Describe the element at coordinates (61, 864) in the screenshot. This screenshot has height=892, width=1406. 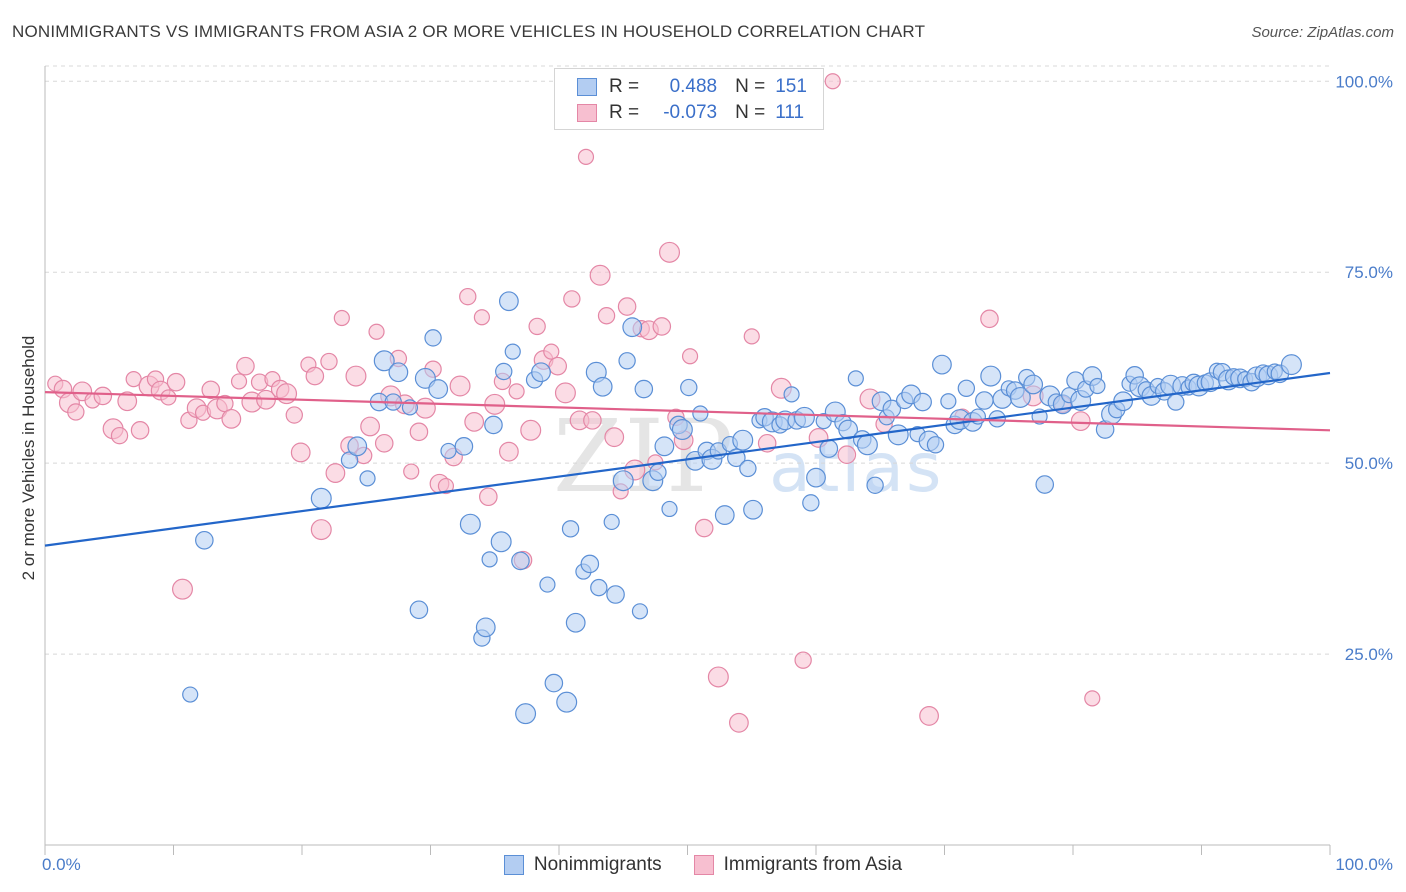
I see `x-tick-label: 0.0%` at that location.